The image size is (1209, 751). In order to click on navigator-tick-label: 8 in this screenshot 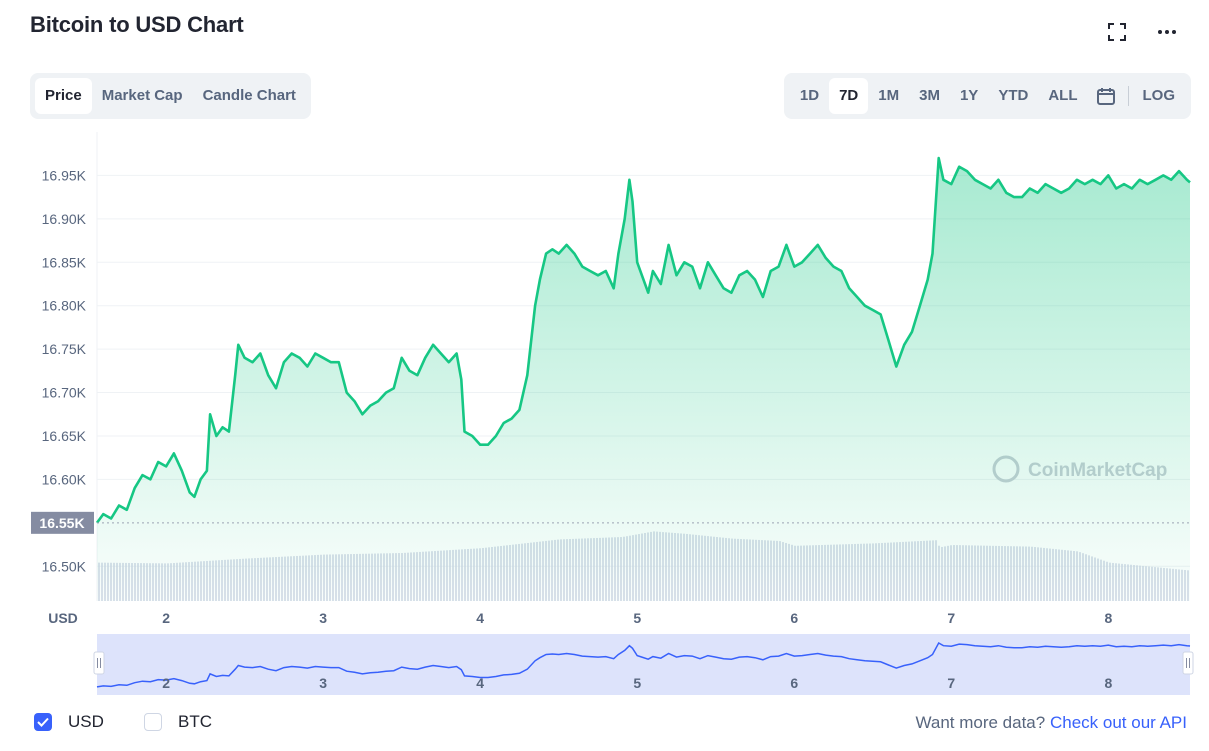, I will do `click(1108, 683)`.